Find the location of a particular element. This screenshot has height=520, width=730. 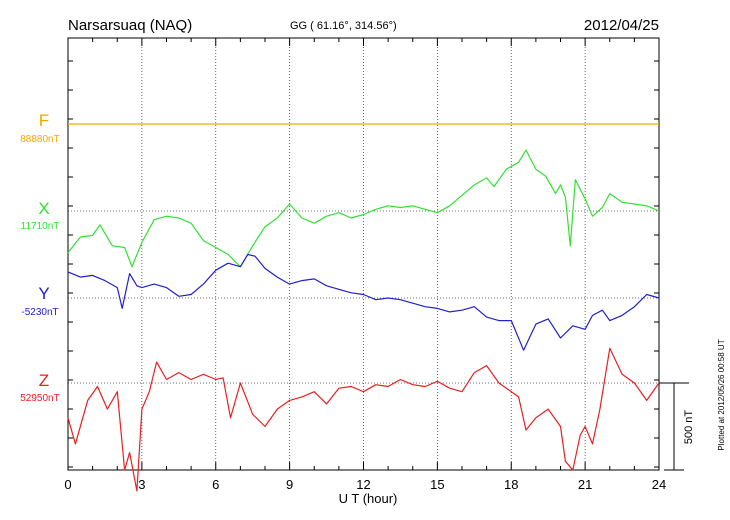

x-tick-label: 15 is located at coordinates (437, 484).